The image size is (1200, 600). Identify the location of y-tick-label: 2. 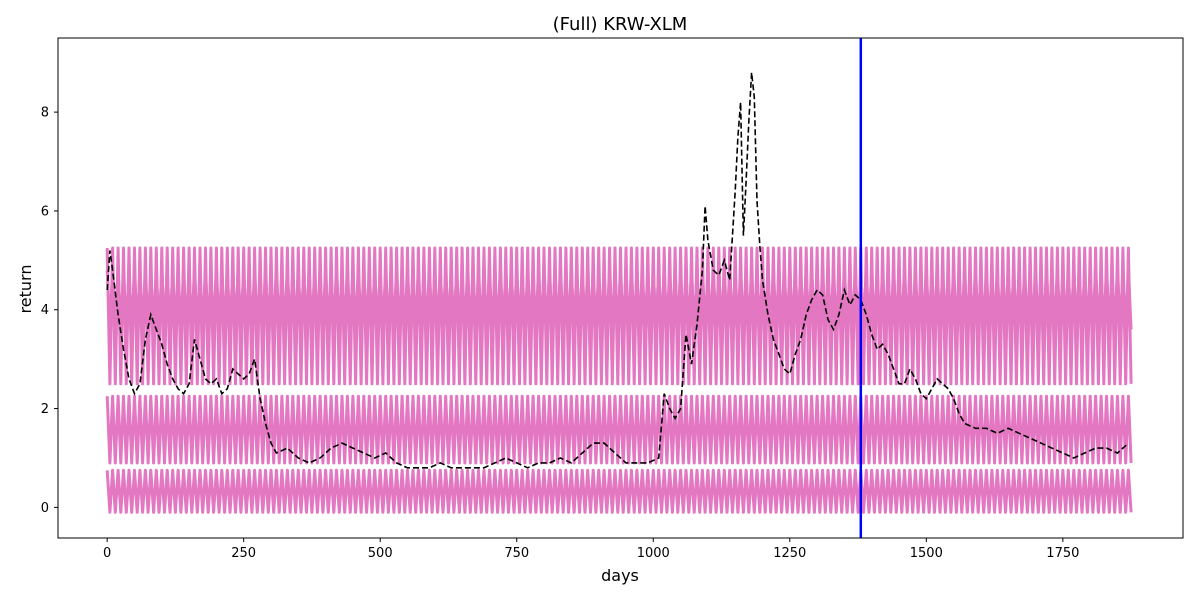
(45, 409).